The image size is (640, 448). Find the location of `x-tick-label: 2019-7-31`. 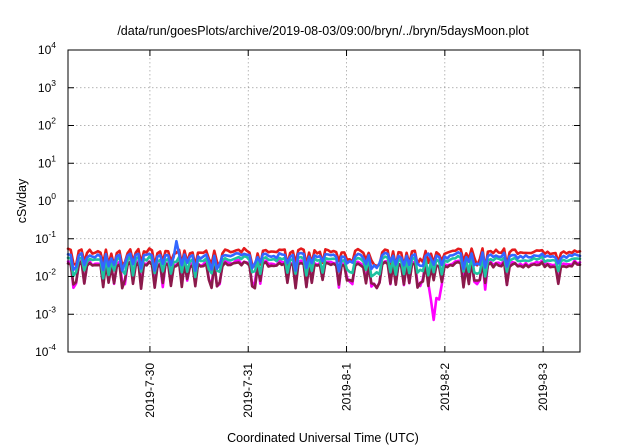

x-tick-label: 2019-7-31 is located at coordinates (248, 390).